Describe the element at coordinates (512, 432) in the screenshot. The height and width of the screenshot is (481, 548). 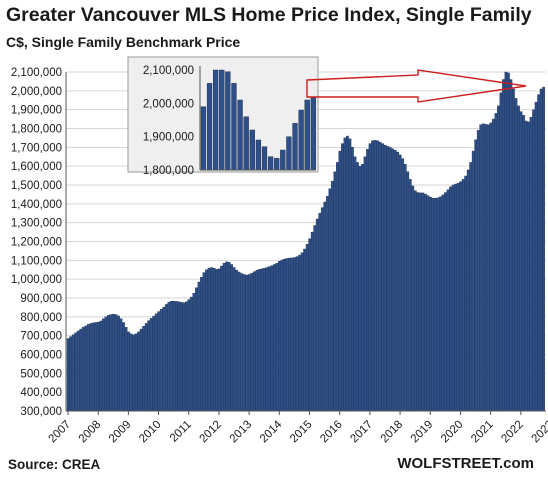
I see `x-tick-label: 2022` at that location.